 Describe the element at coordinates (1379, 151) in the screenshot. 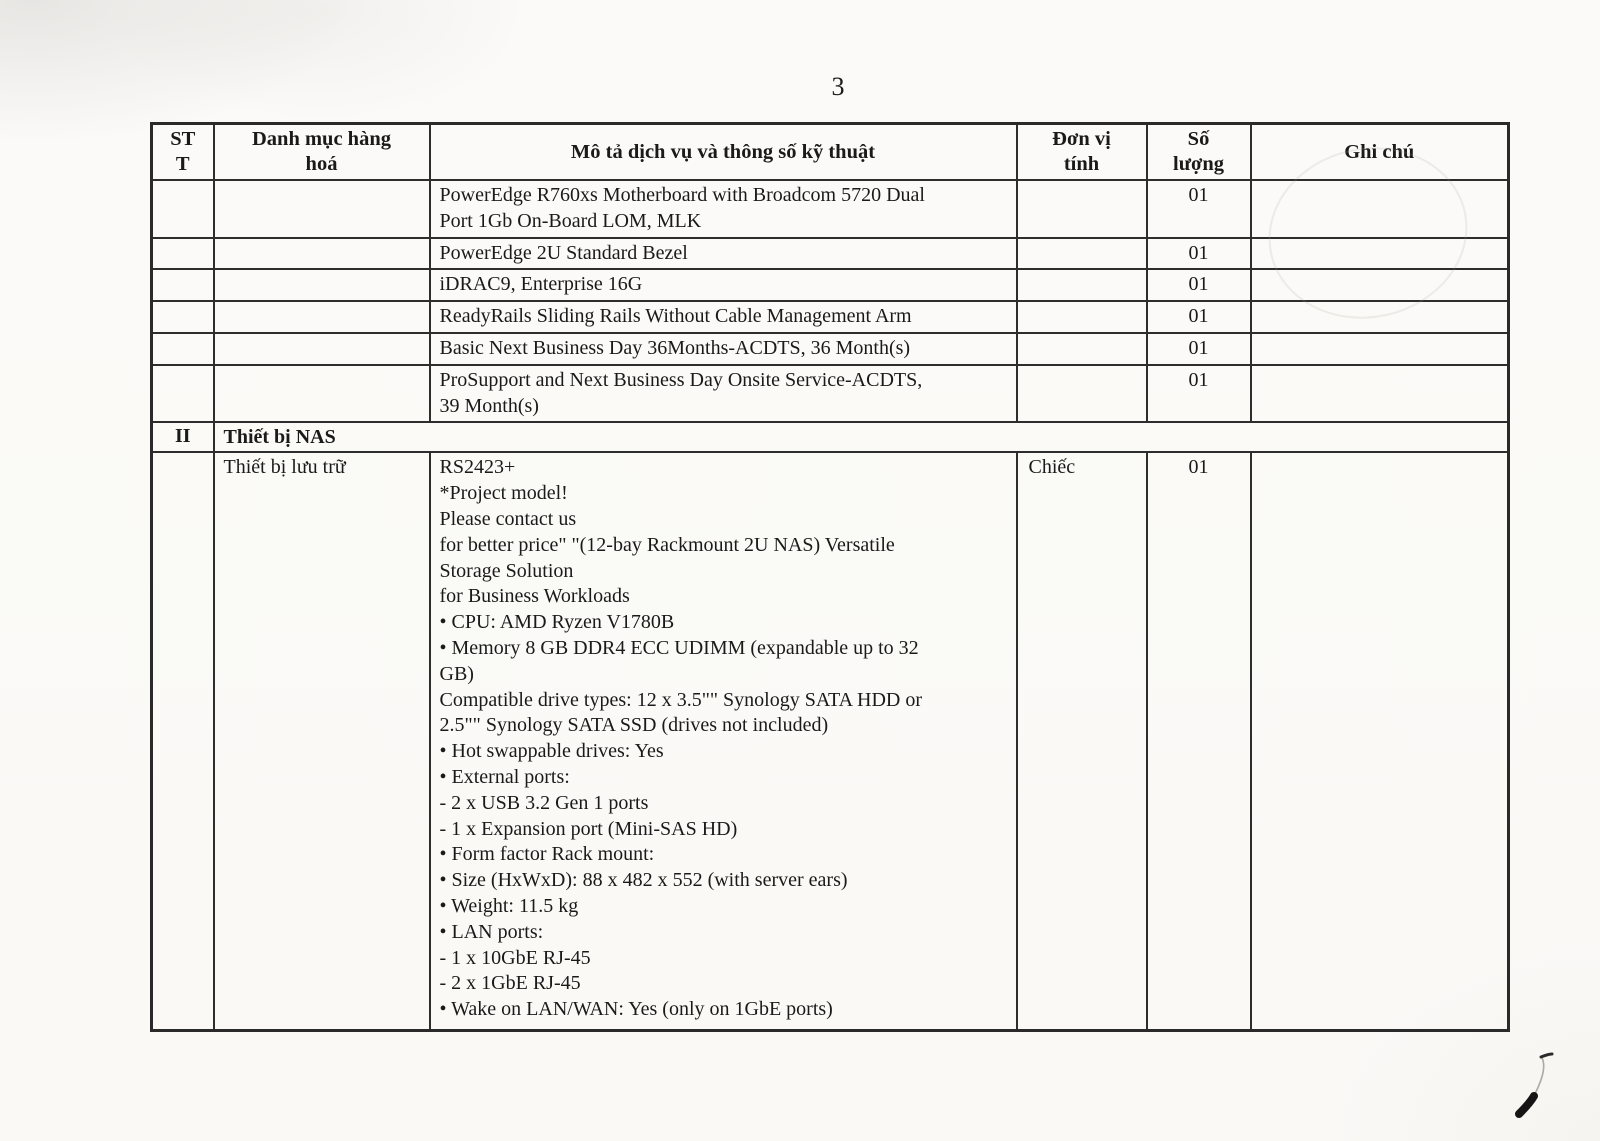

I see `col-header-note: Ghi chú` at that location.